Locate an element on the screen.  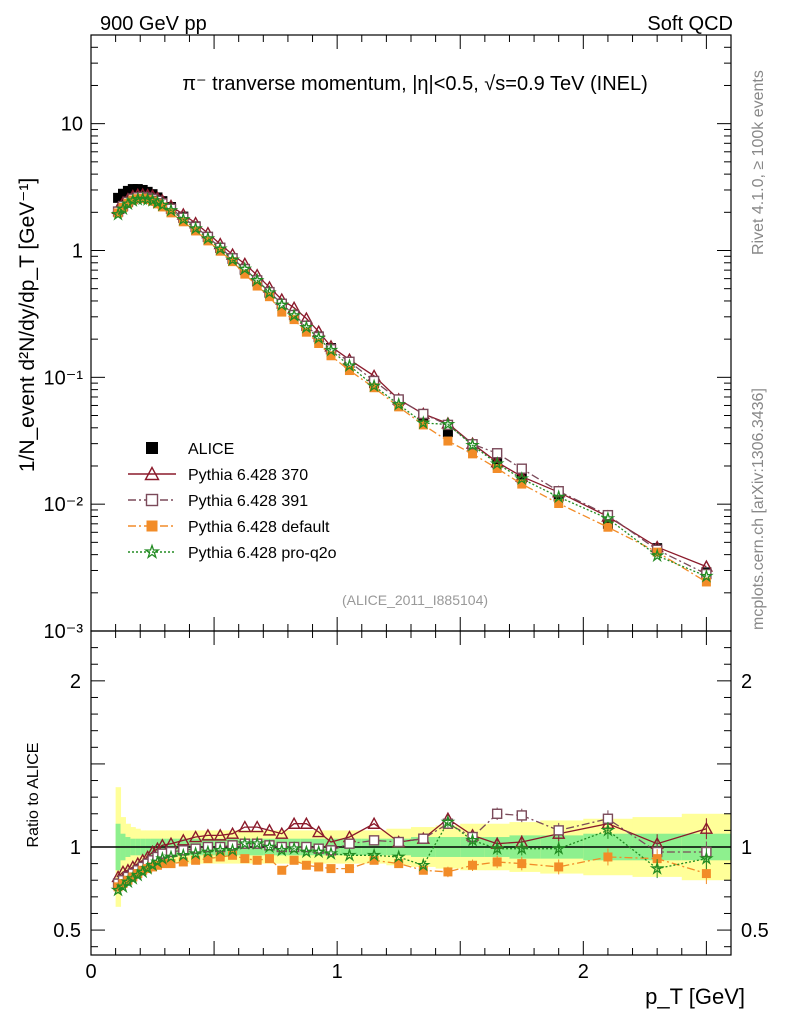
legend-entry: Pythia 6.428 370 is located at coordinates (218, 475).